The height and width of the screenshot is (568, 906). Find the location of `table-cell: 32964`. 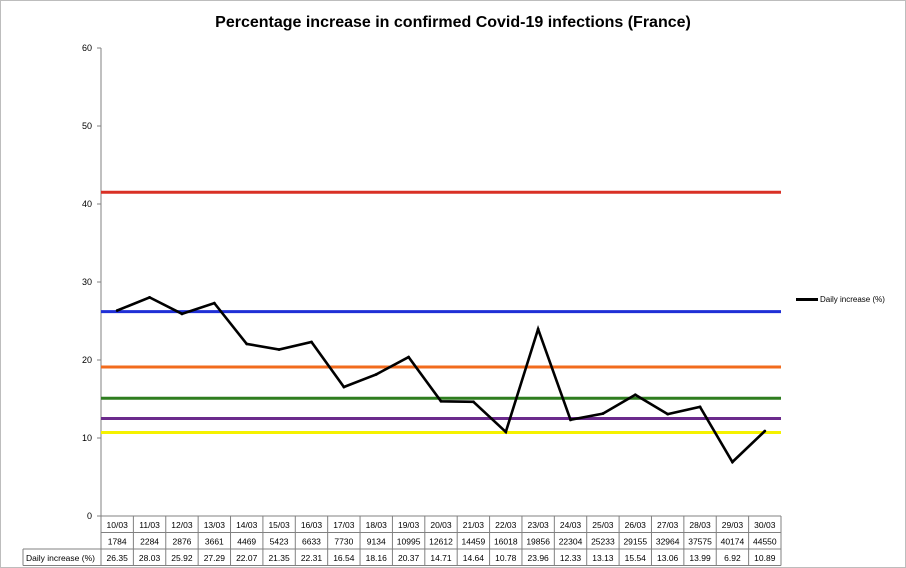

table-cell: 32964 is located at coordinates (668, 541).